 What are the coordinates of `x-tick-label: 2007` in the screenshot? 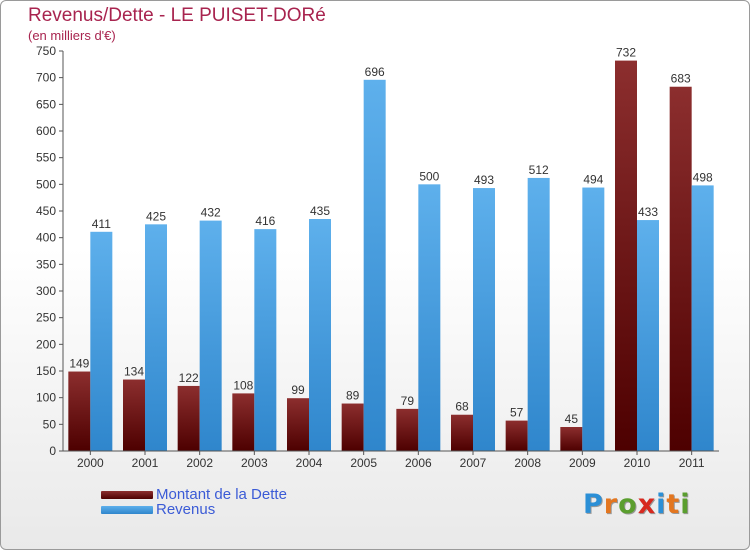 It's located at (473, 463).